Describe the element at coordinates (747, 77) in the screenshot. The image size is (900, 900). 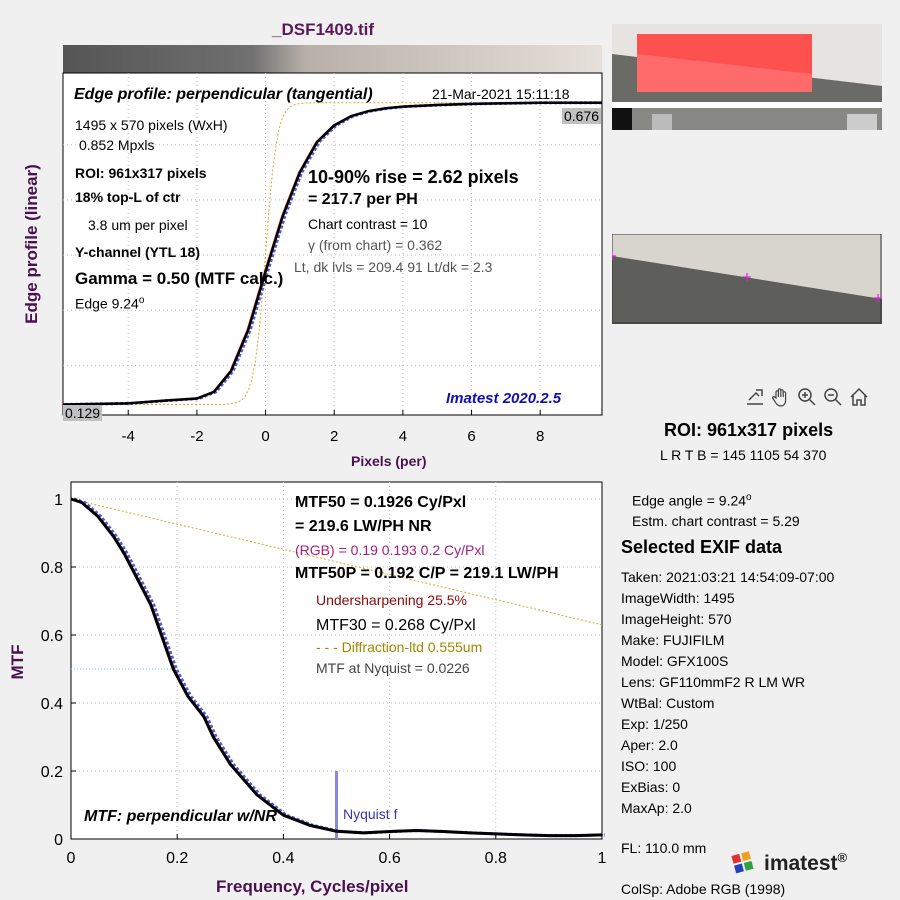
I see `roi-thumbnail` at that location.